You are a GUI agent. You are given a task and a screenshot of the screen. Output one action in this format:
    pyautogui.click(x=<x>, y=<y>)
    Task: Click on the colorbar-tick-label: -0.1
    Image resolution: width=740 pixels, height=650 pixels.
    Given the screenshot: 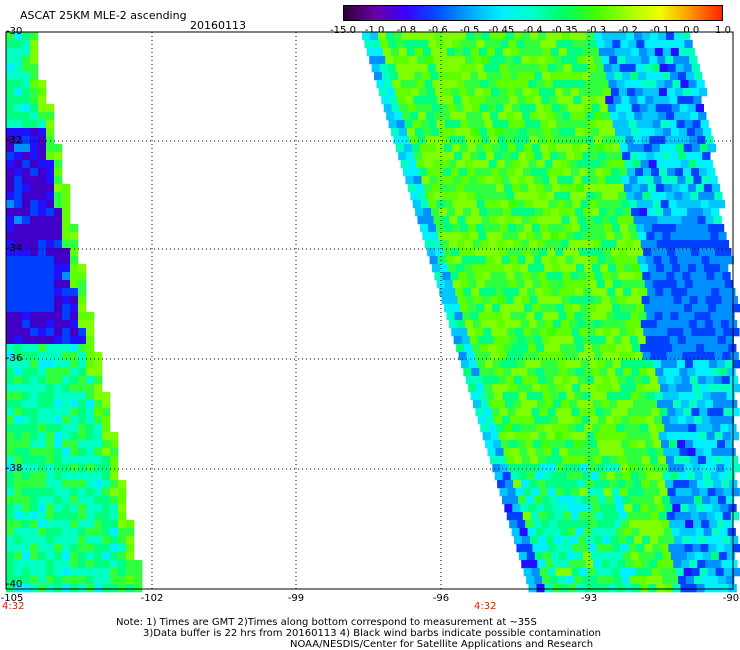 What is the action you would take?
    pyautogui.click(x=659, y=30)
    